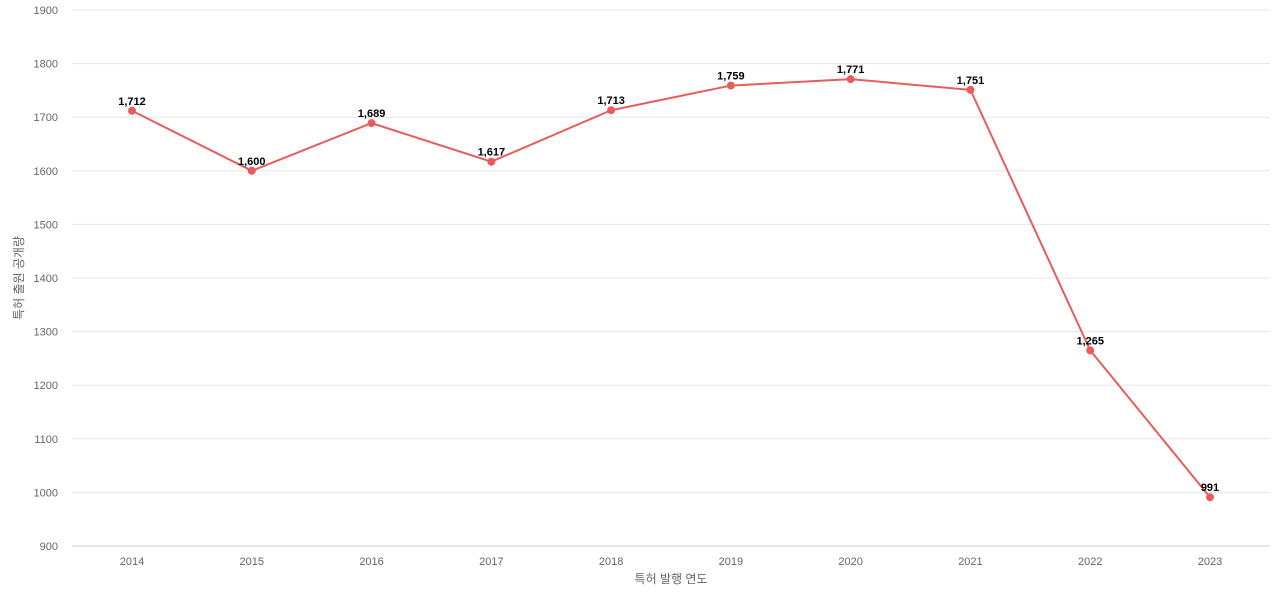  What do you see at coordinates (132, 562) in the screenshot?
I see `x-tick-label: 2014` at bounding box center [132, 562].